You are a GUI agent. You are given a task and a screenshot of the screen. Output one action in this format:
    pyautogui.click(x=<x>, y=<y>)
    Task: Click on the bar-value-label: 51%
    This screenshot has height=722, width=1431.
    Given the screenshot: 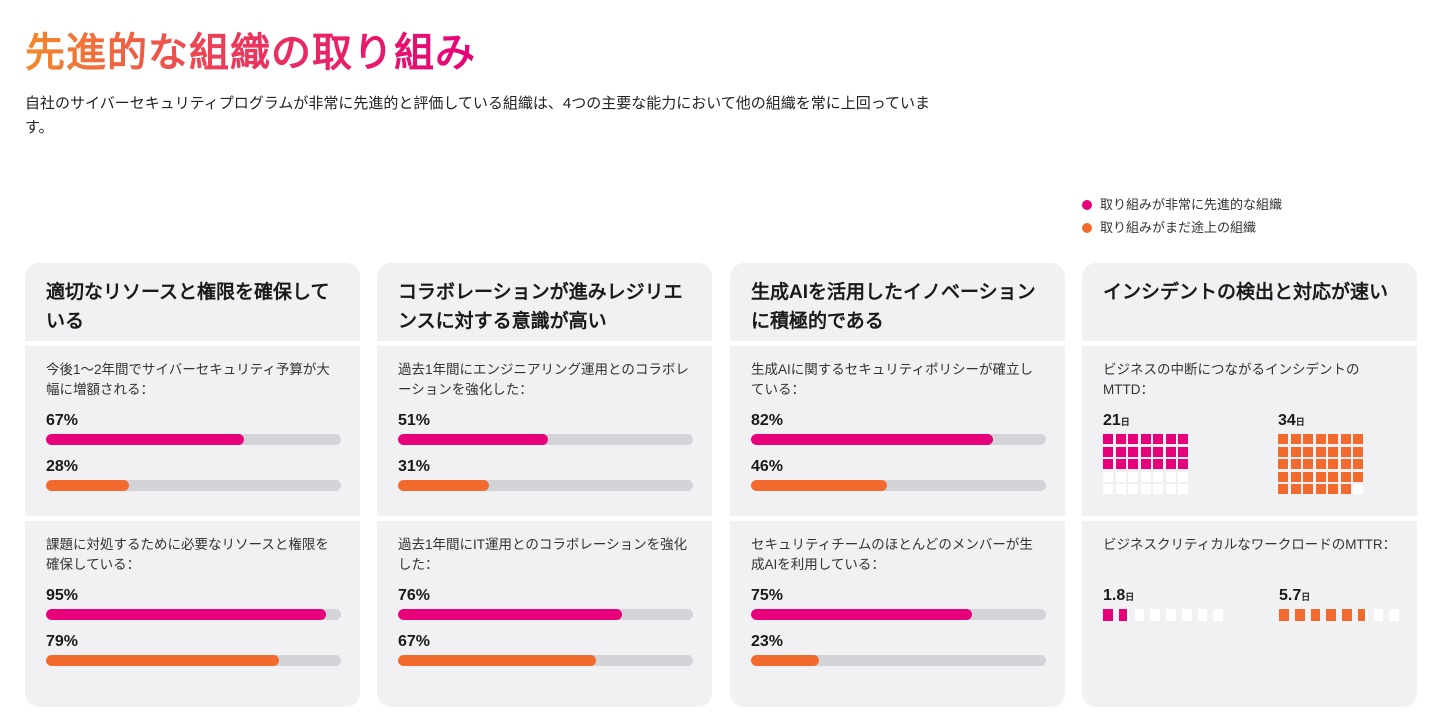 What is the action you would take?
    pyautogui.click(x=414, y=420)
    